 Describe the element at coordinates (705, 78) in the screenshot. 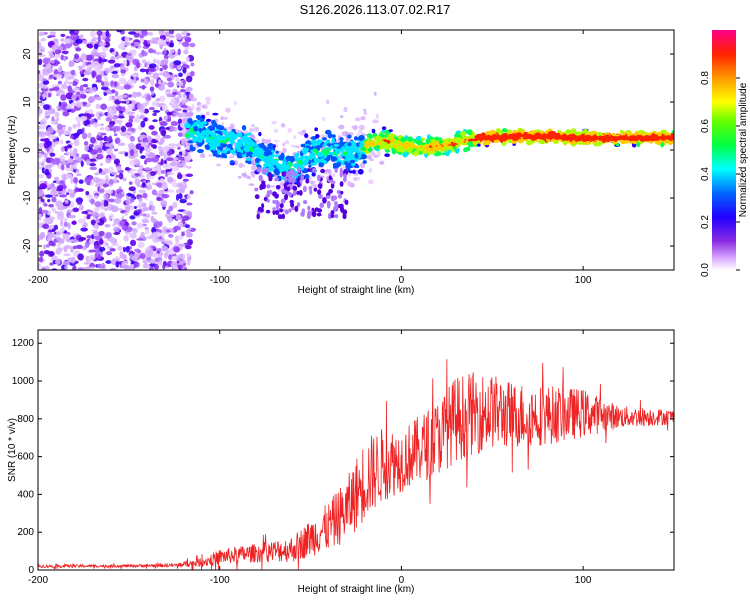

I see `colorbar-tick-label: 0.8` at that location.